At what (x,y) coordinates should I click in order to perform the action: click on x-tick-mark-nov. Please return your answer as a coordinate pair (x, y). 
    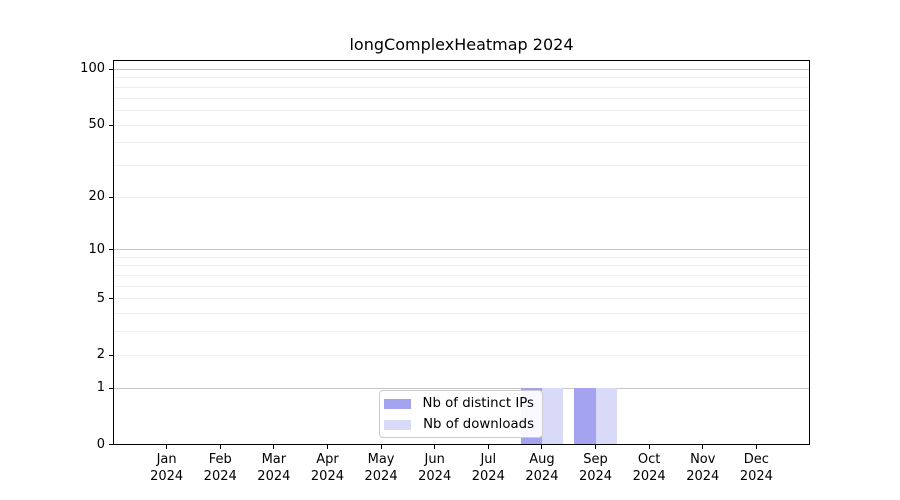
    Looking at the image, I should click on (703, 447).